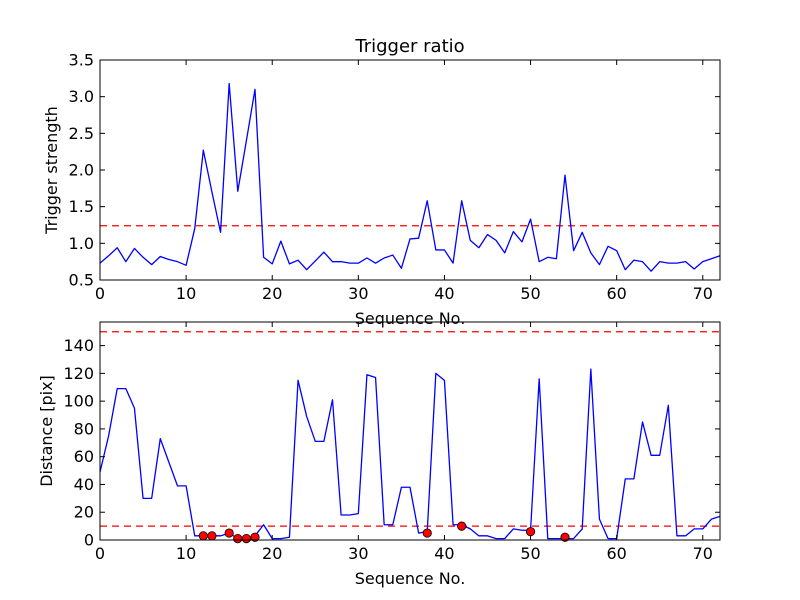  Describe the element at coordinates (78, 345) in the screenshot. I see `y-tick-label: 140` at that location.